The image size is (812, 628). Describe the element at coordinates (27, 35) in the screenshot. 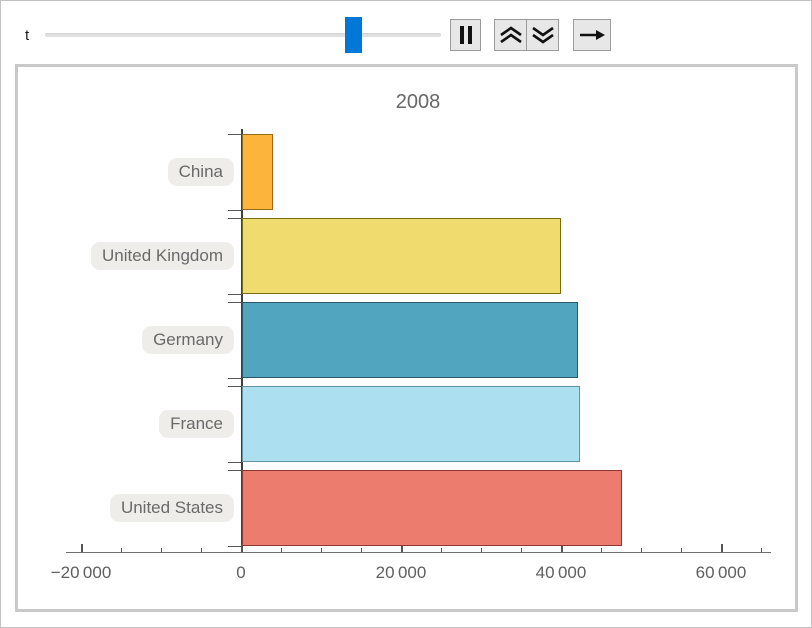

I see `slider-variable-label: t` at that location.